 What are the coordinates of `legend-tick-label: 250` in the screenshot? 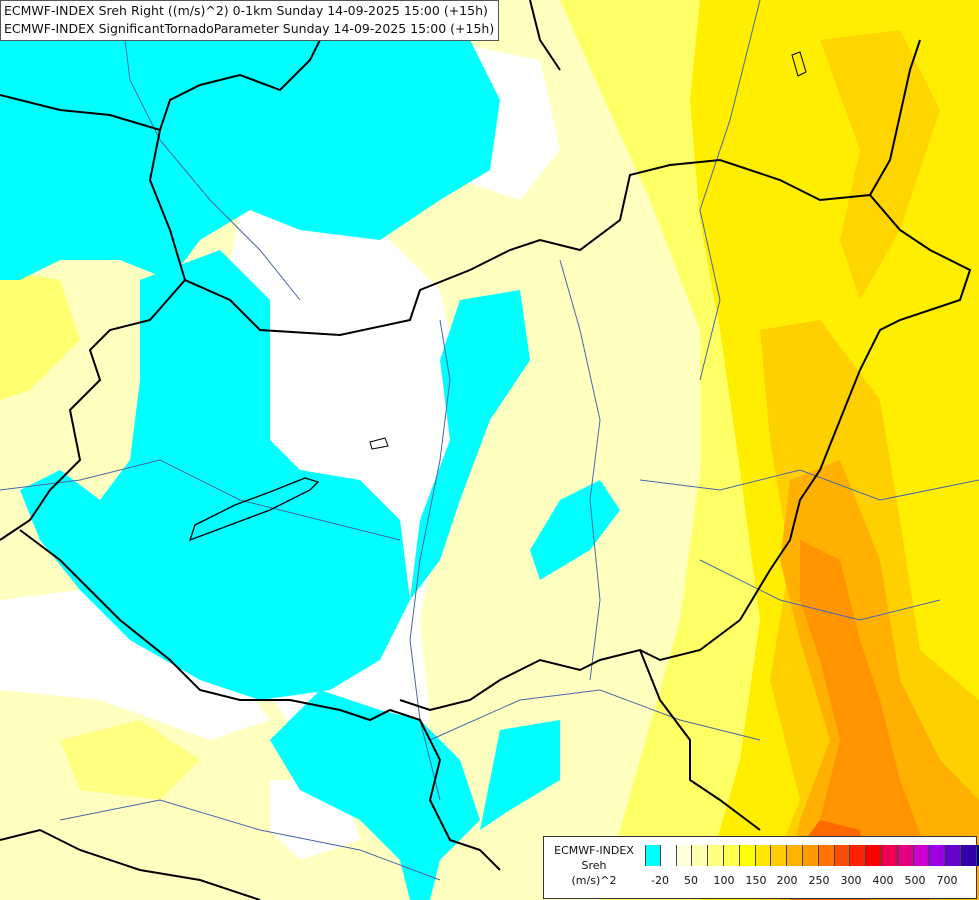 It's located at (819, 880).